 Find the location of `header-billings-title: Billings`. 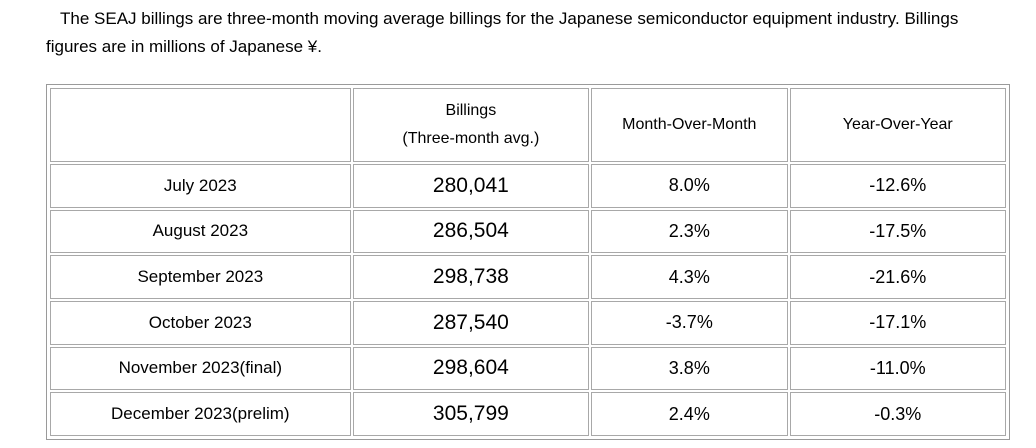

header-billings-title: Billings is located at coordinates (471, 110).